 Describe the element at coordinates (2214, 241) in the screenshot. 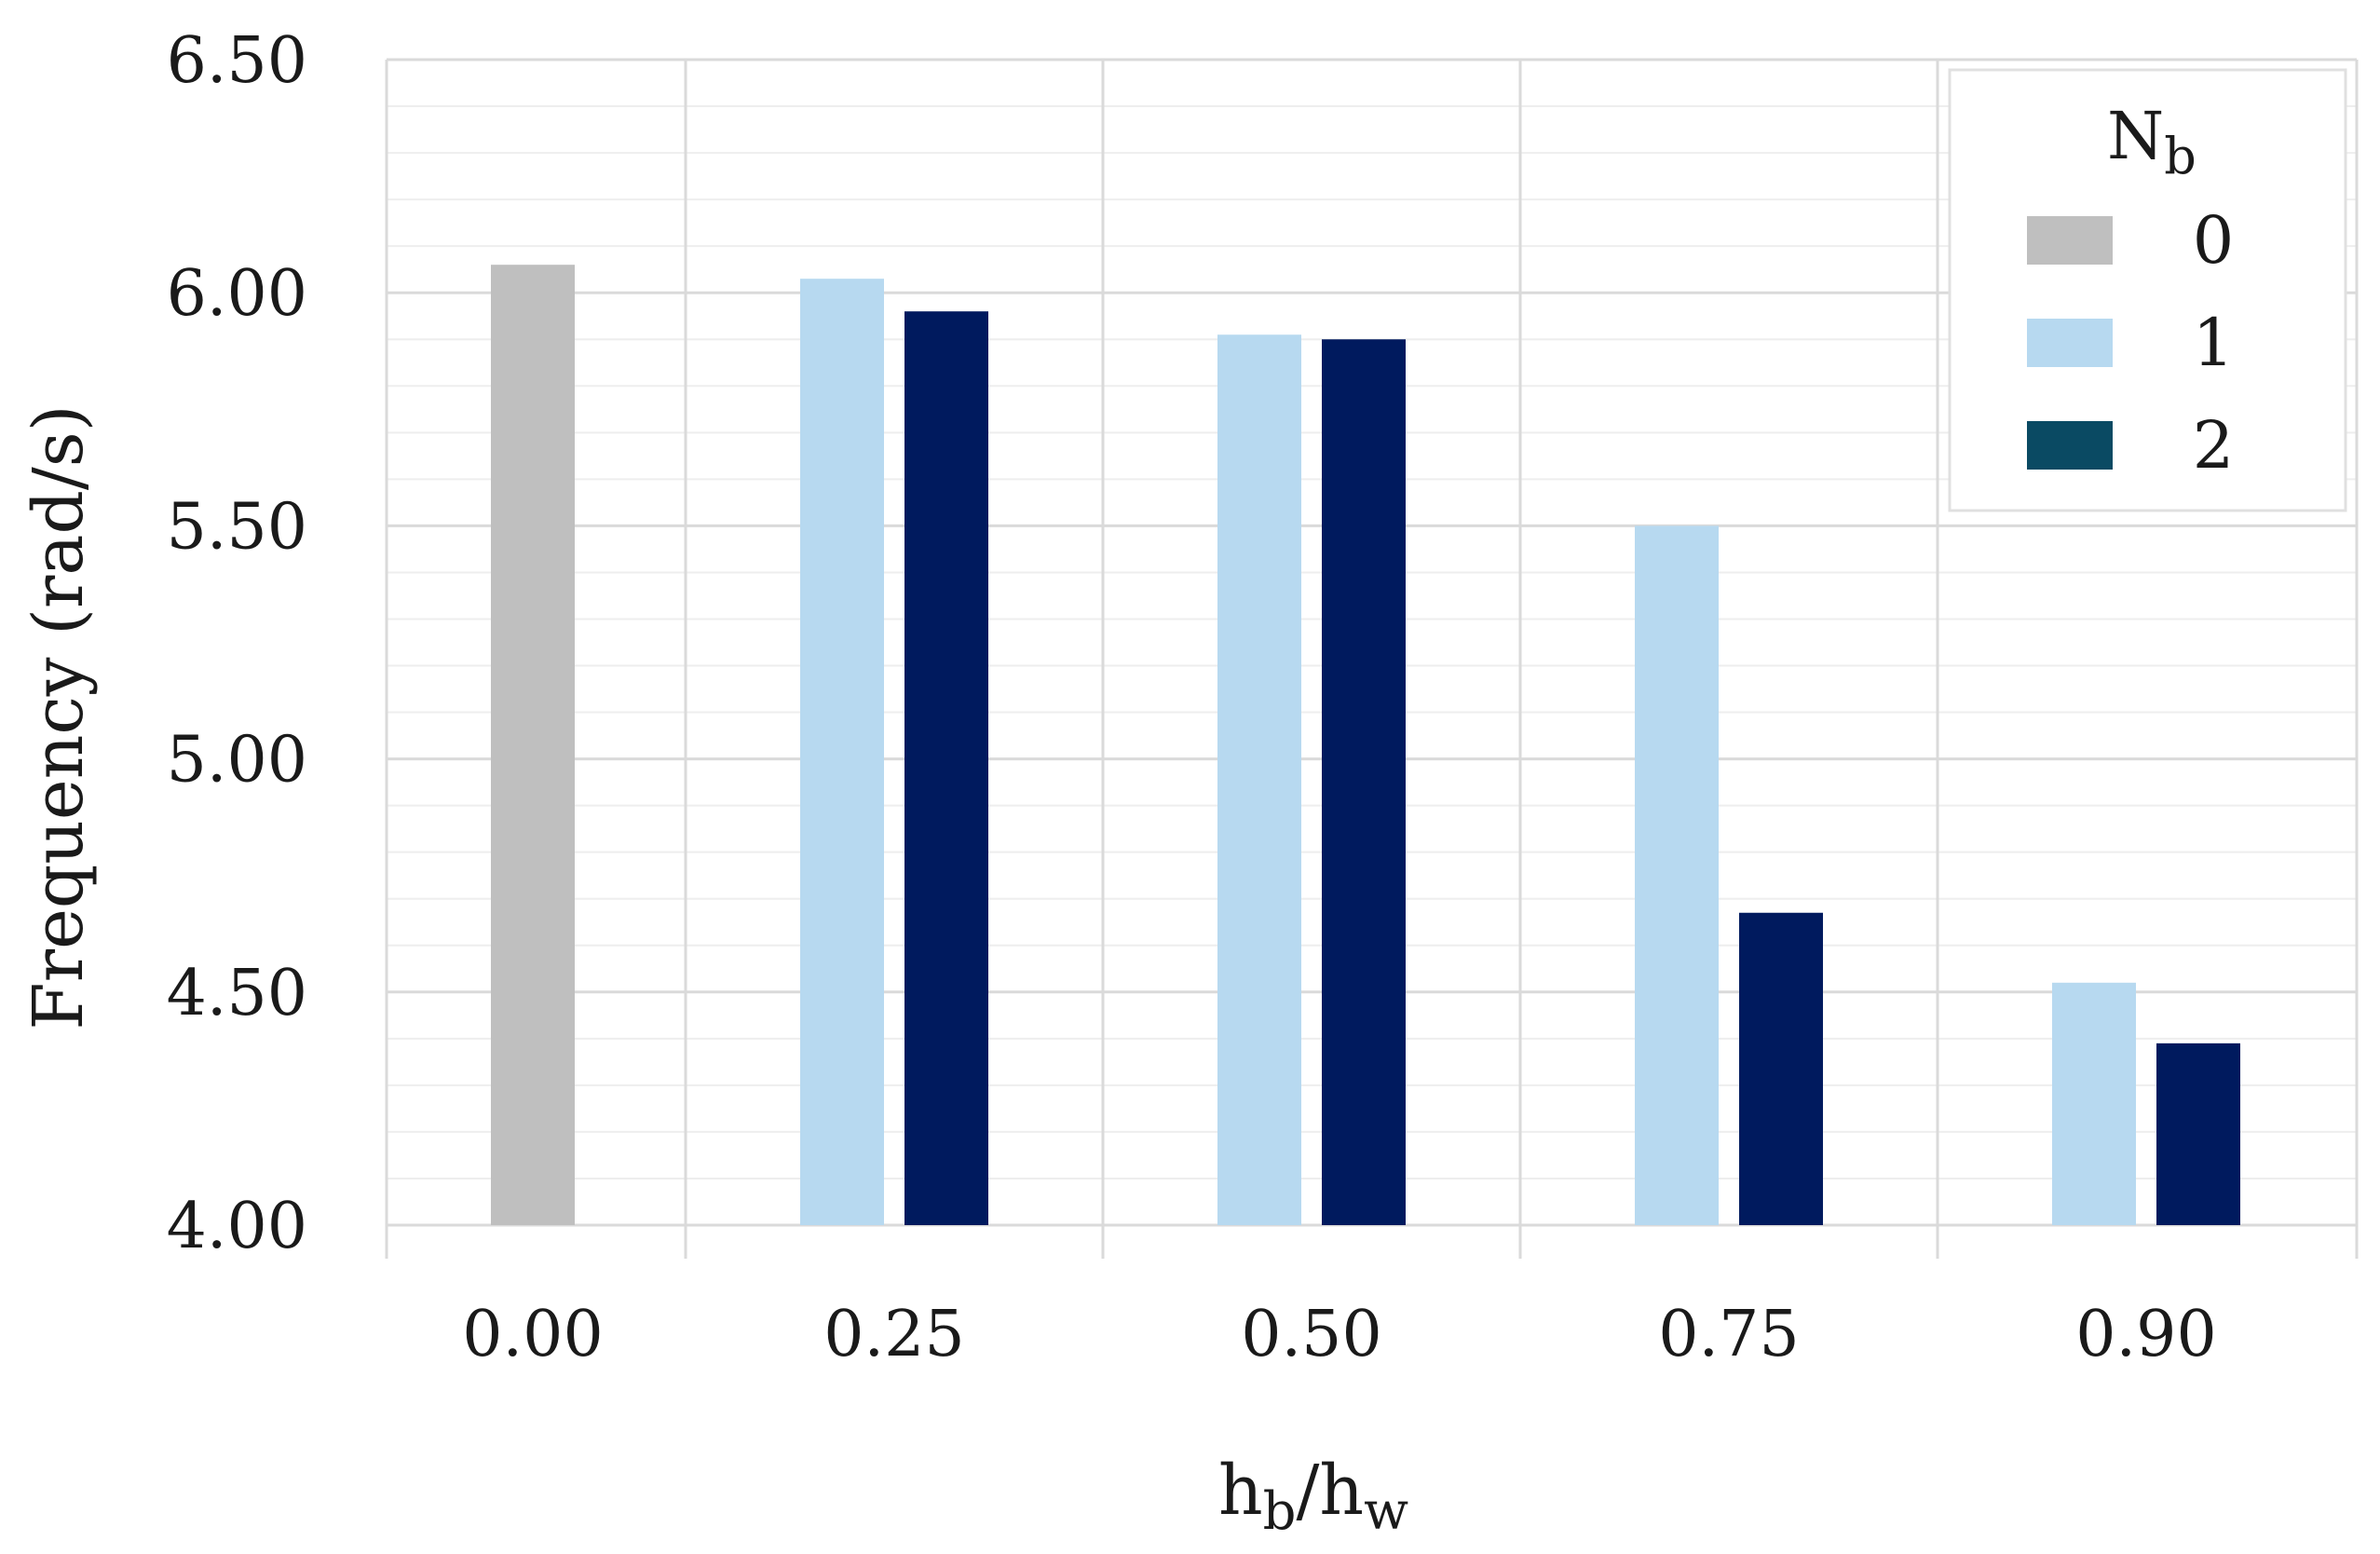

I see `legend-label-0: 0` at that location.